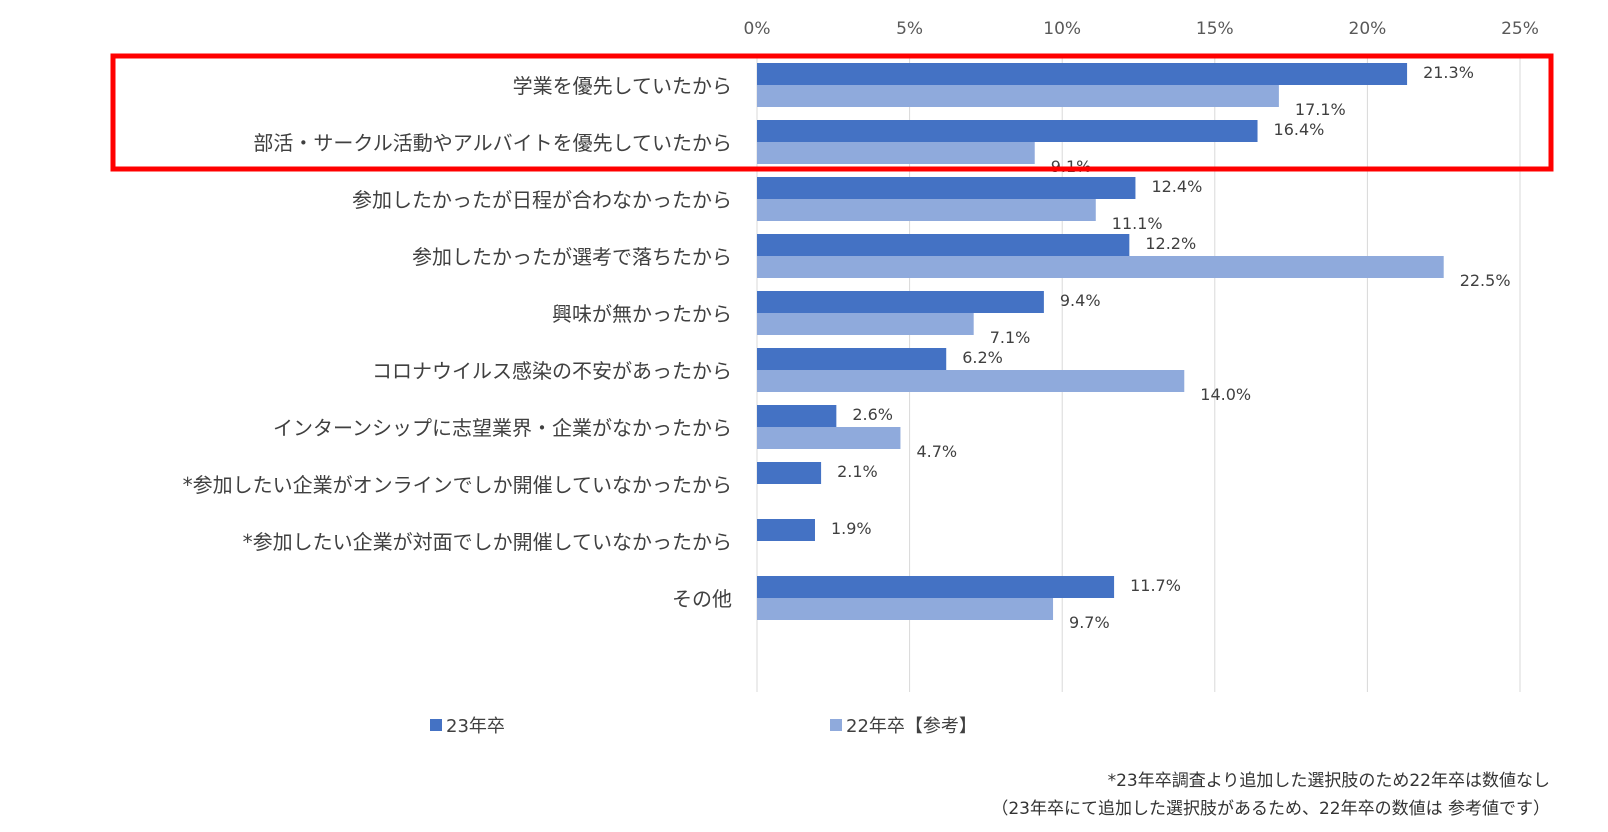 The width and height of the screenshot is (1608, 832). What do you see at coordinates (1485, 280) in the screenshot?
I see `data-label-s2-3: 22.5%` at bounding box center [1485, 280].